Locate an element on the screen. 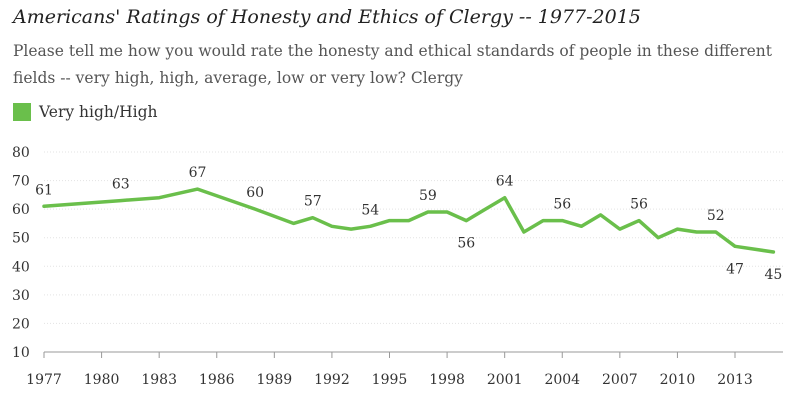 Image resolution: width=800 pixels, height=402 pixels. y-tick-label: 60 is located at coordinates (21, 210).